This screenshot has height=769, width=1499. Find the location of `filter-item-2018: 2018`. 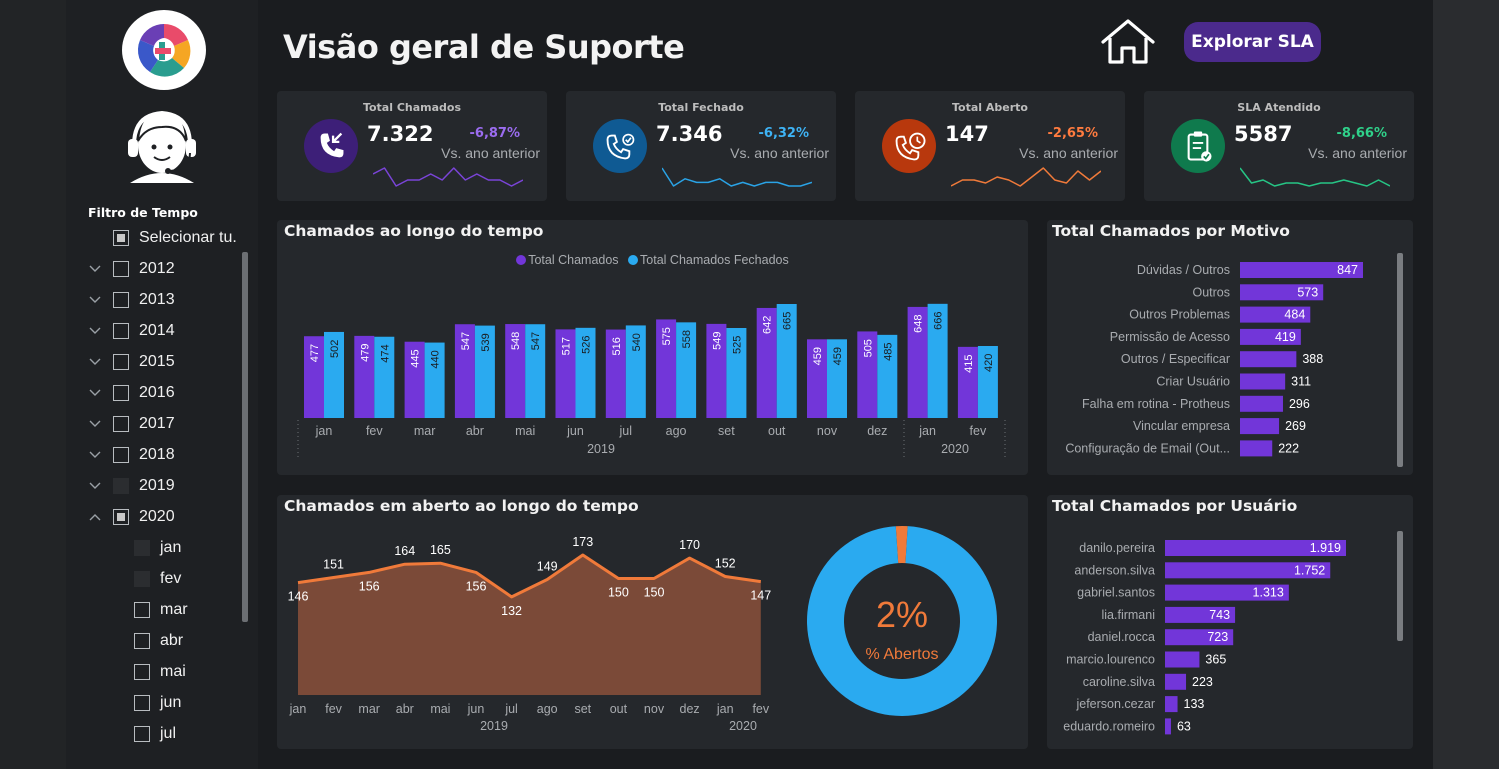

filter-item-2018: 2018 is located at coordinates (132, 455).